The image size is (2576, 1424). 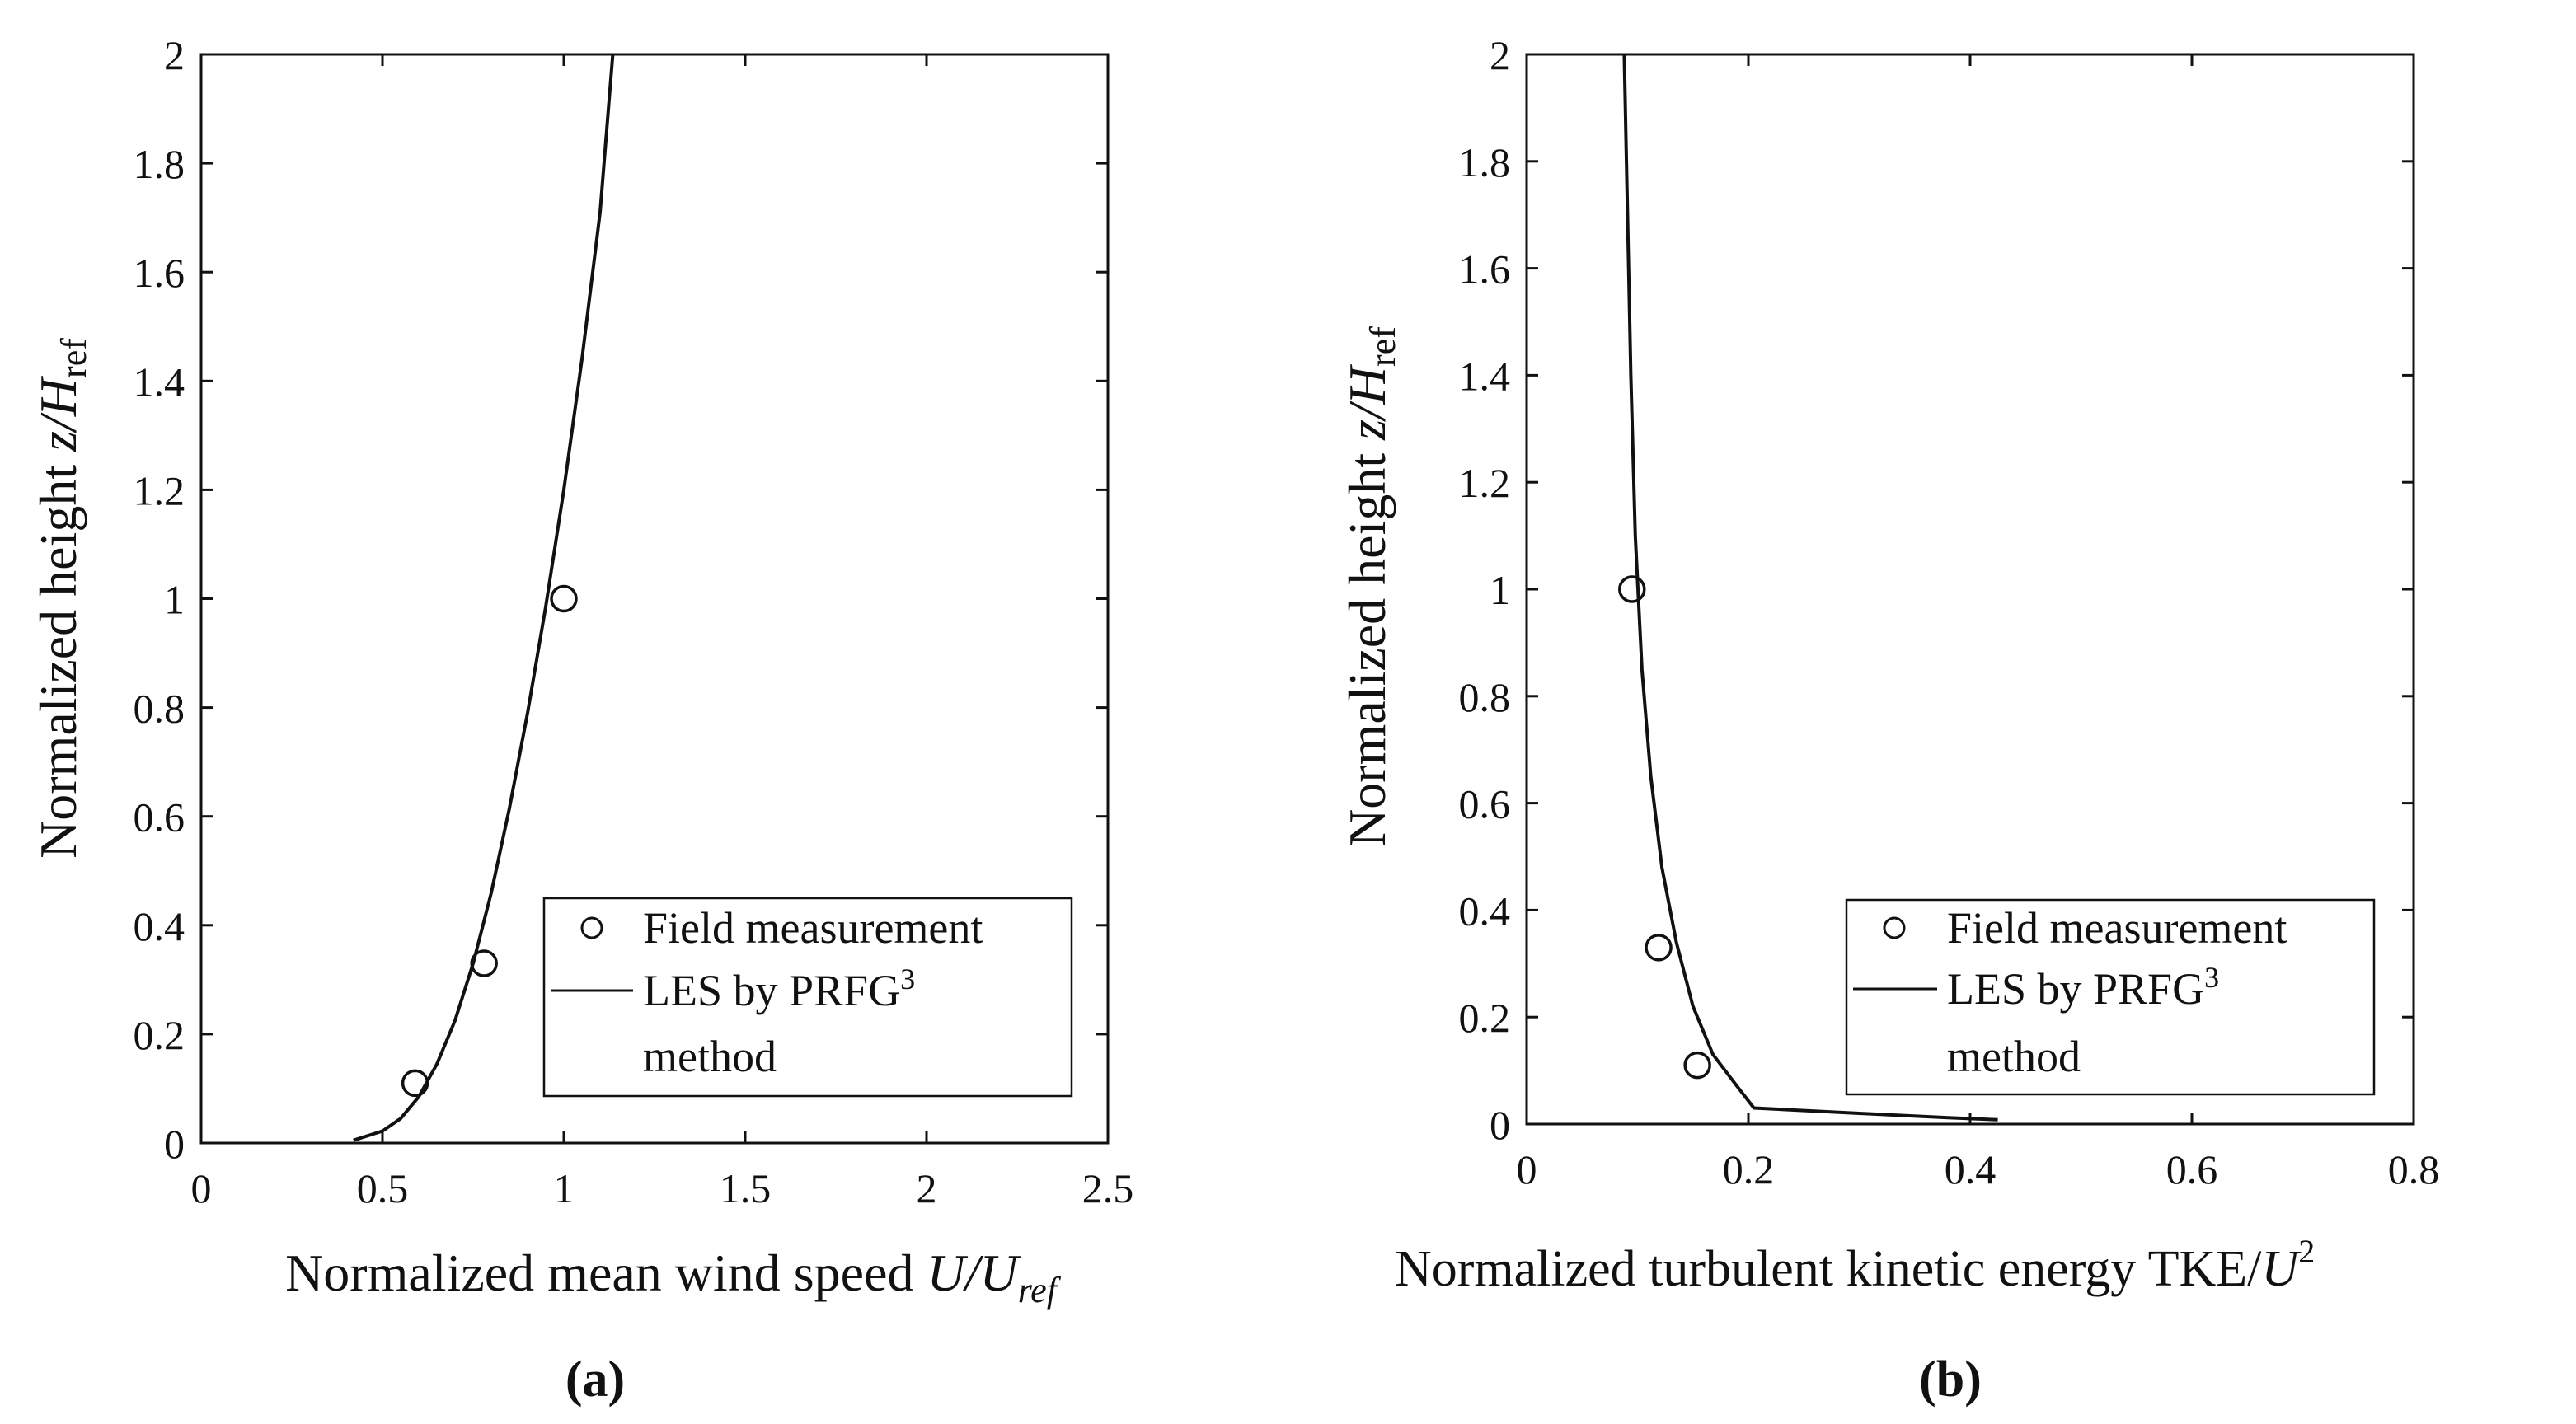 I want to click on legend-label-les-main-a: LES by PRFG, so click(x=771, y=990).